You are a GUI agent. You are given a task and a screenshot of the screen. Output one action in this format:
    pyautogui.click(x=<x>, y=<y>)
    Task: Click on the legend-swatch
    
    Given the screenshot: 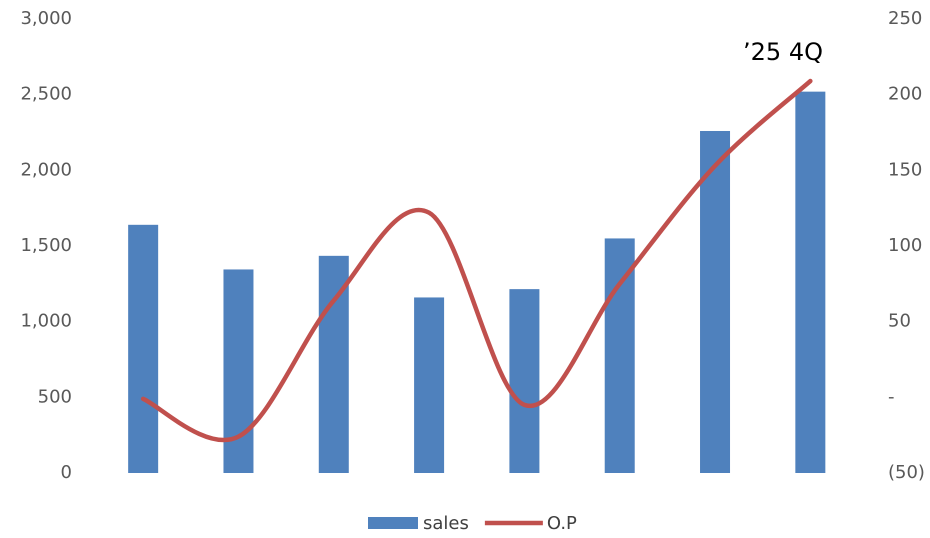 What is the action you would take?
    pyautogui.click(x=393, y=523)
    